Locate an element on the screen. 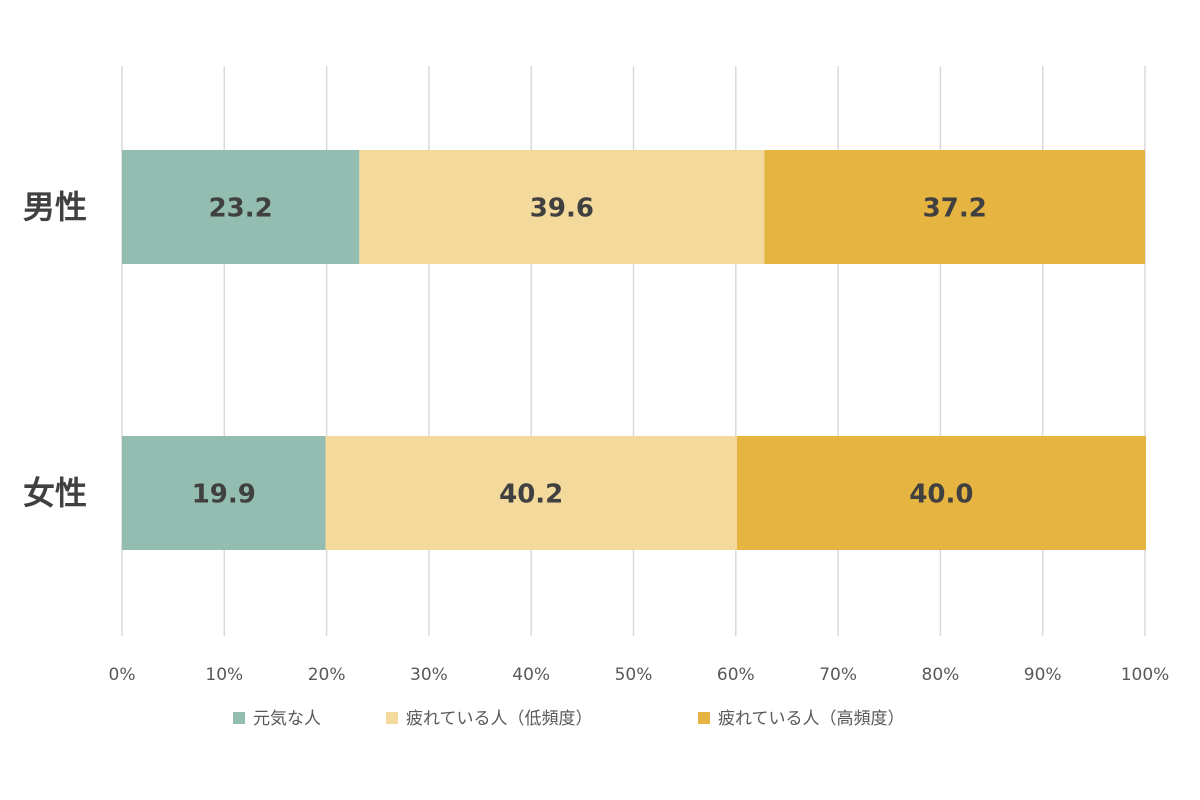 This screenshot has width=1200, height=800. data-label: 19.9 is located at coordinates (224, 495).